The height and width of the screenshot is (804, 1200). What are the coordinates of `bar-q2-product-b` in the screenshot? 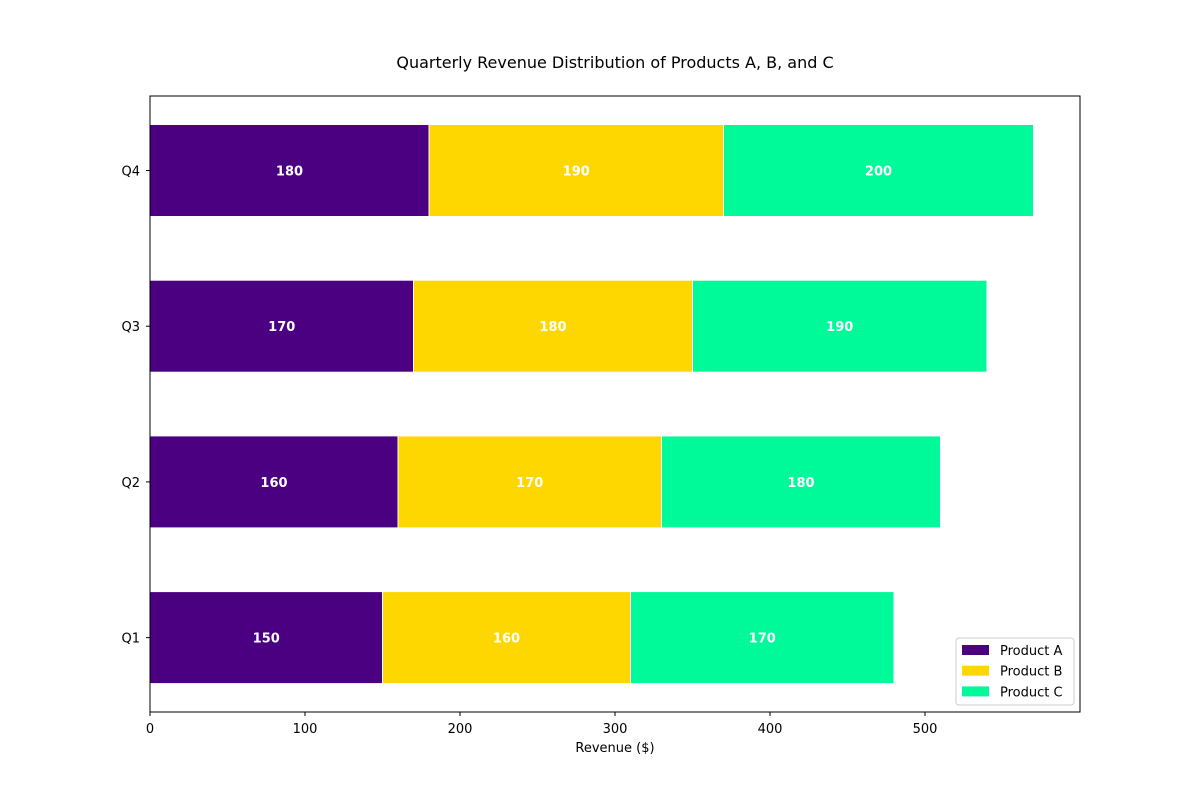 It's located at (529, 482).